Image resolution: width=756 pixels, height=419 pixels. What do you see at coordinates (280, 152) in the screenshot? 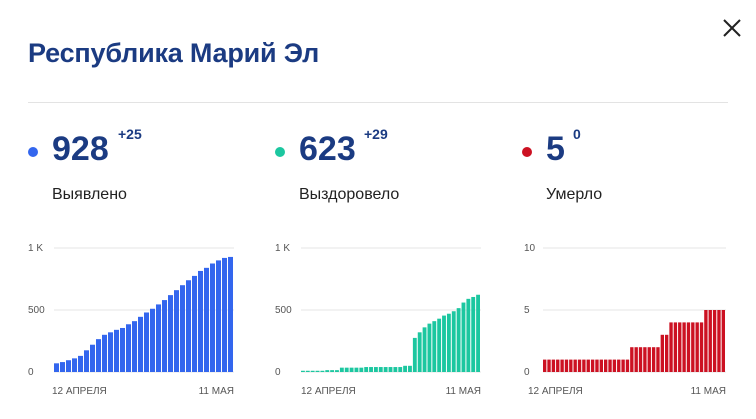
I see `recovered-dot` at bounding box center [280, 152].